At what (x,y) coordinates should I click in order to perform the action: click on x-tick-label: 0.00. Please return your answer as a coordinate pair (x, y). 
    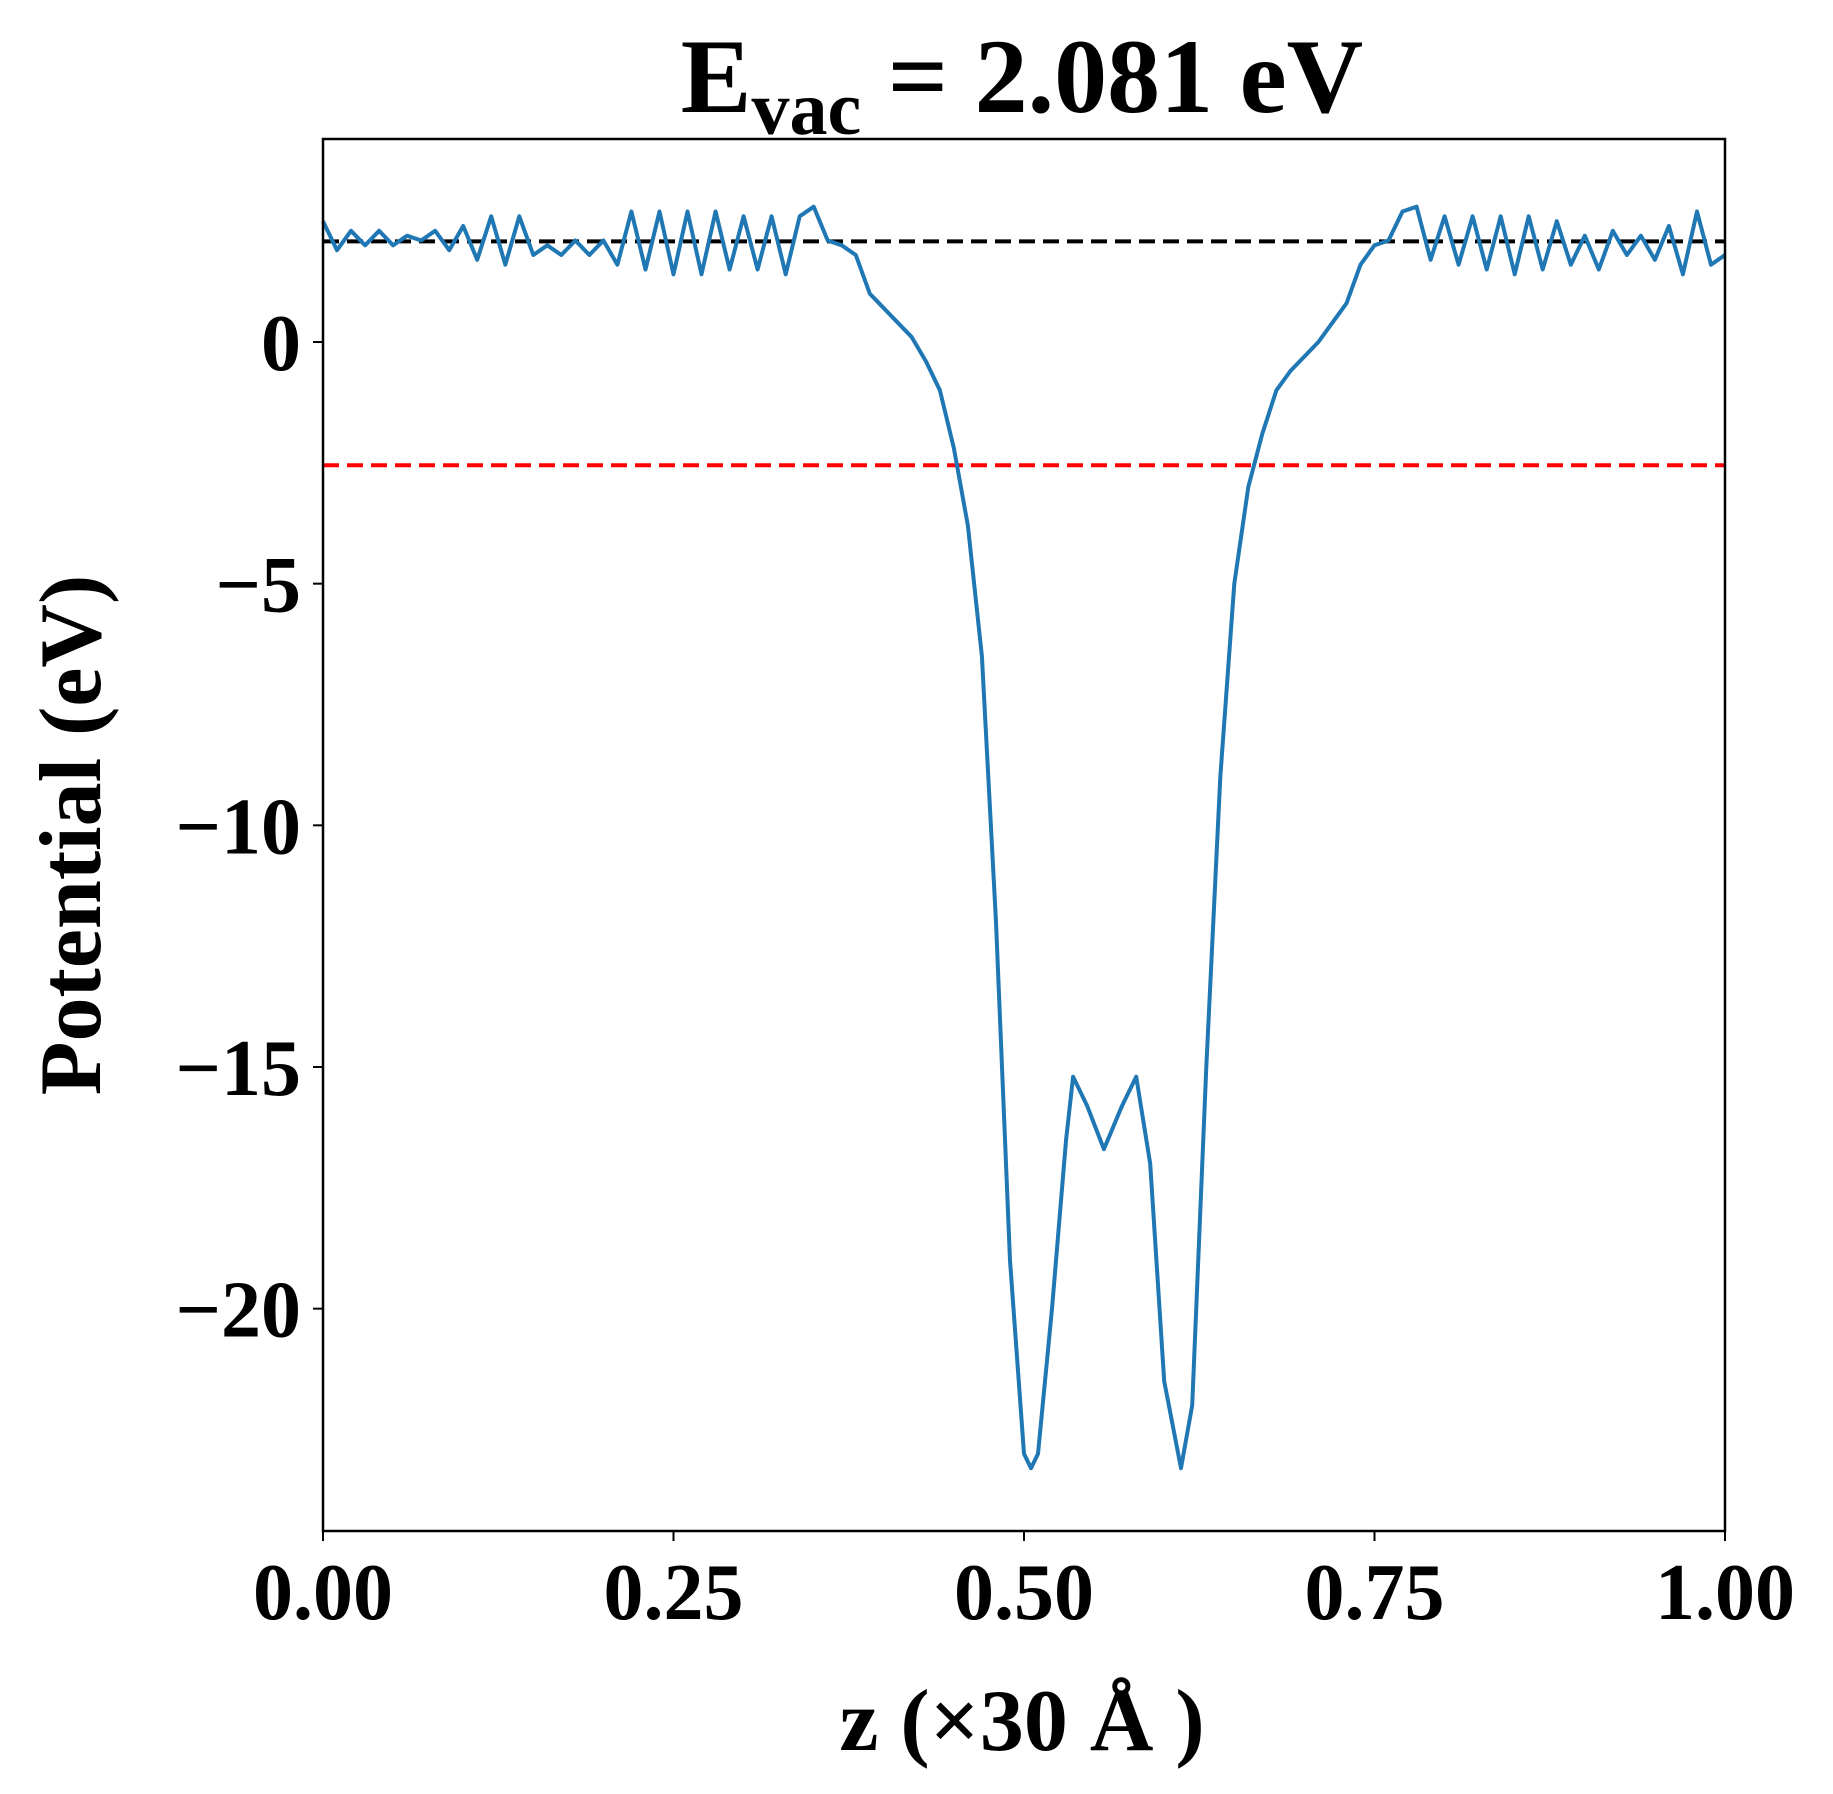
    Looking at the image, I should click on (323, 1593).